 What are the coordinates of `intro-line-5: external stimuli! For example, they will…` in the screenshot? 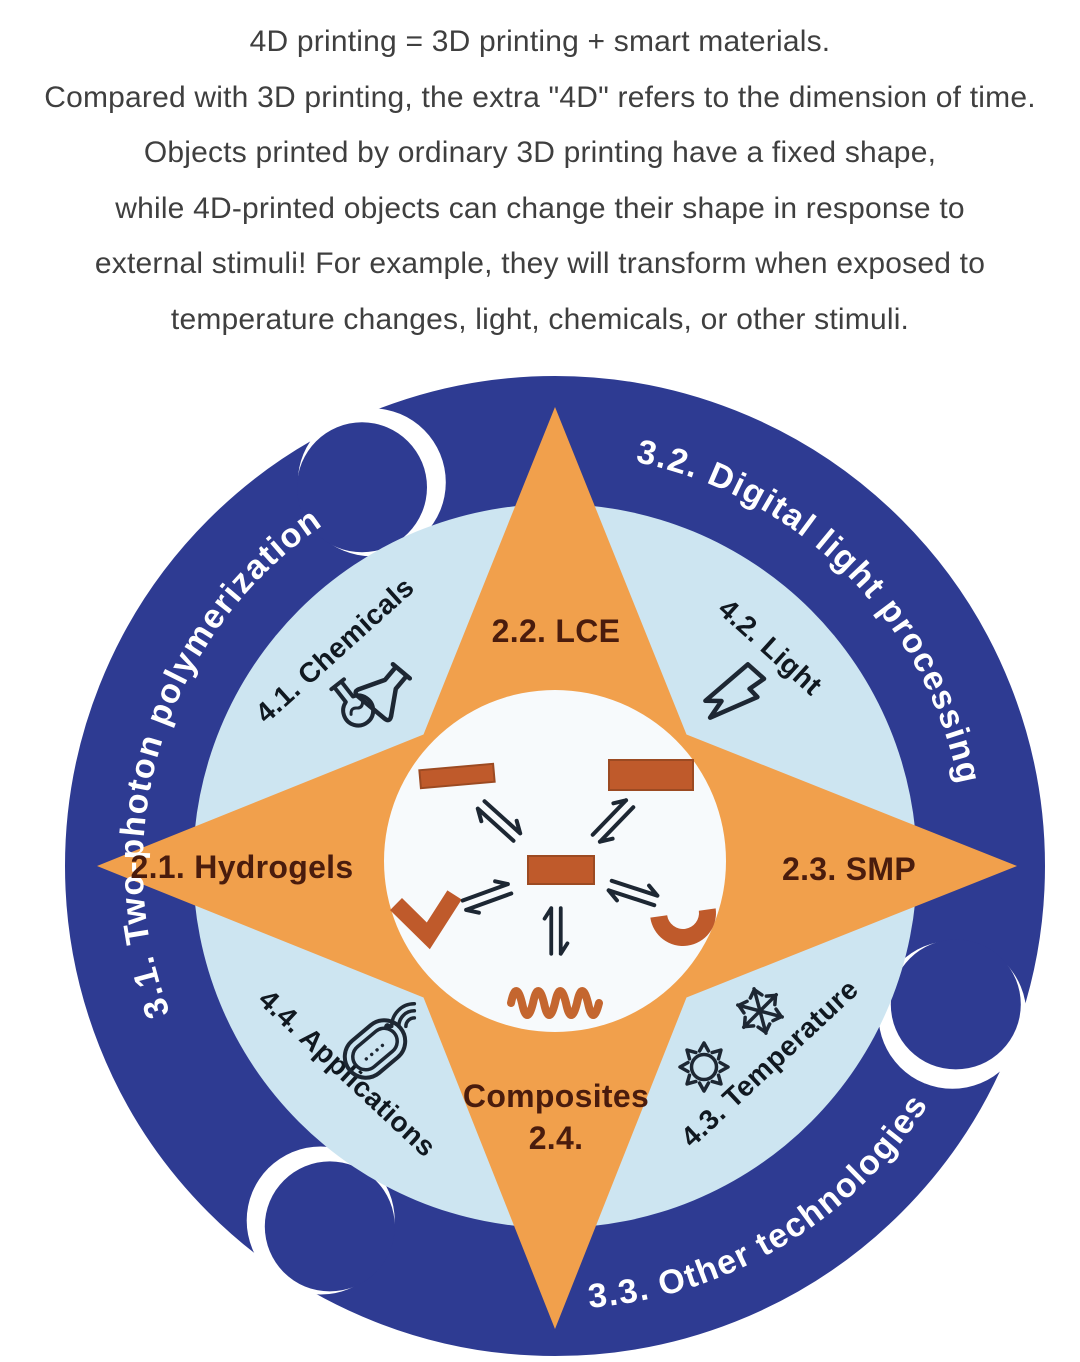 It's located at (540, 263).